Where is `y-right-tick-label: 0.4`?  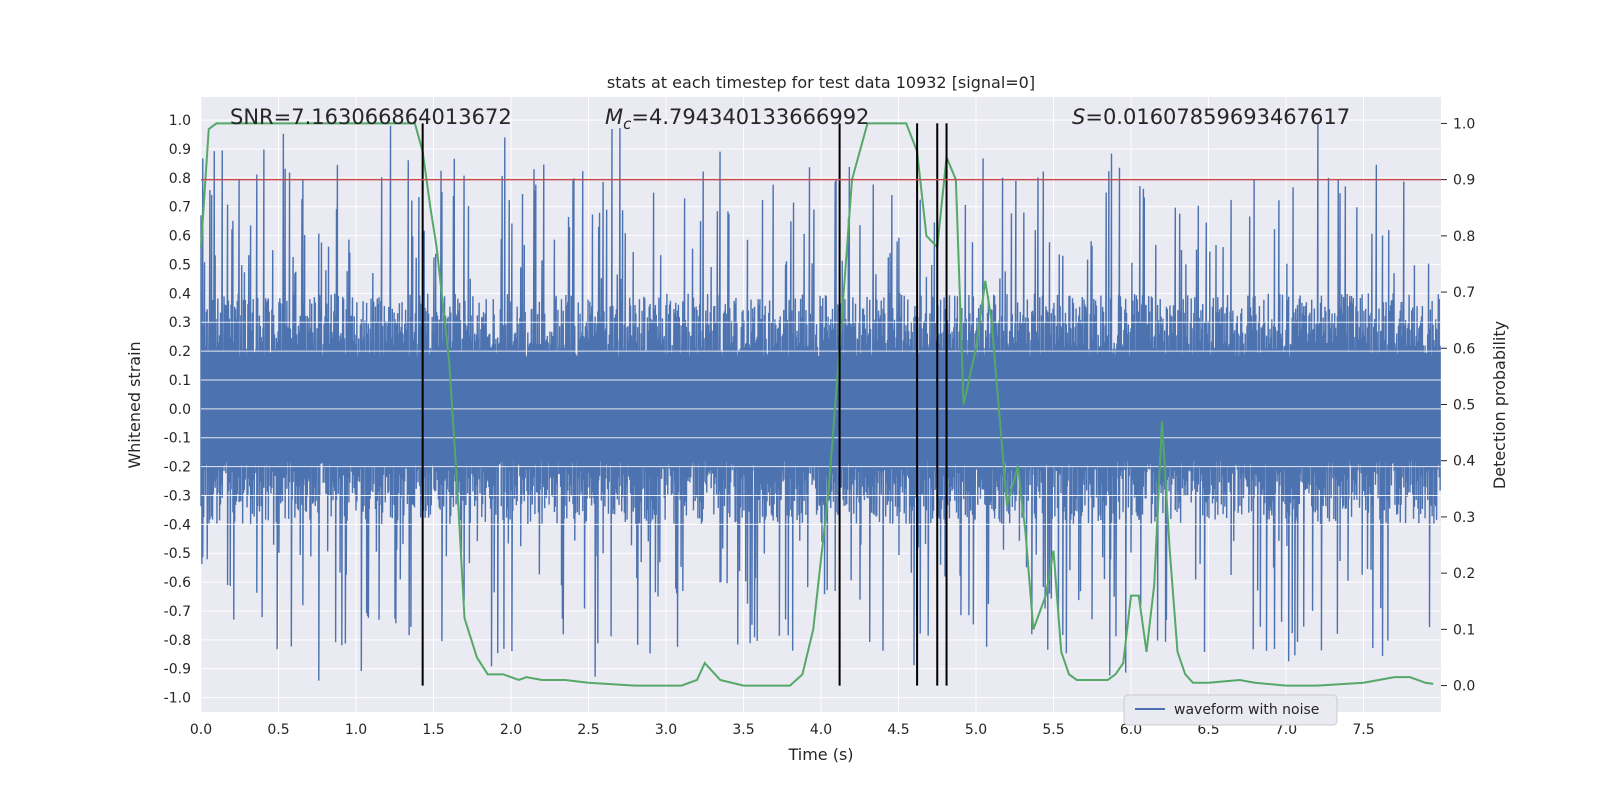 y-right-tick-label: 0.4 is located at coordinates (1464, 462).